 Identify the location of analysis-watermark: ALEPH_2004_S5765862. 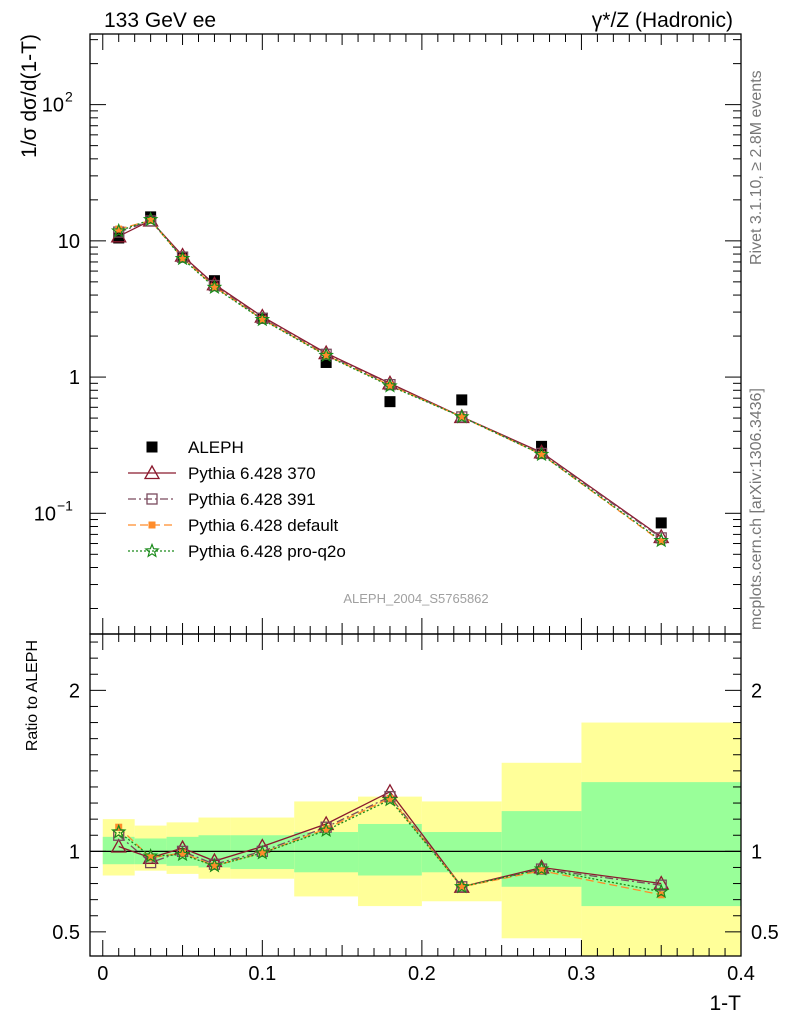
(415, 598).